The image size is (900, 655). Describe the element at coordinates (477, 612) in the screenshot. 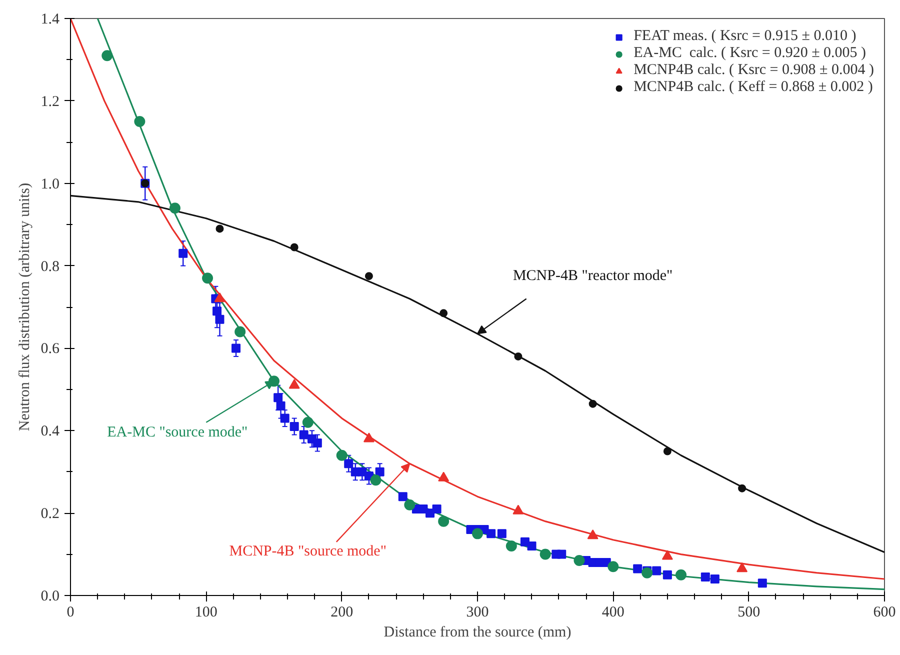

I see `x-tick-label: 300` at that location.